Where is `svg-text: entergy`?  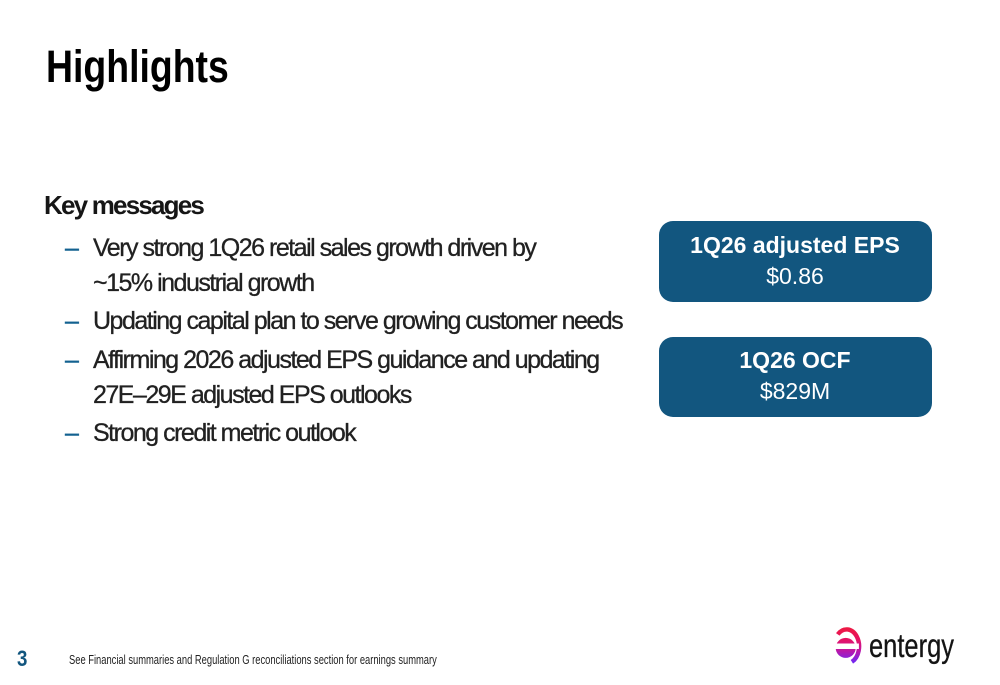 svg-text: entergy is located at coordinates (911, 645).